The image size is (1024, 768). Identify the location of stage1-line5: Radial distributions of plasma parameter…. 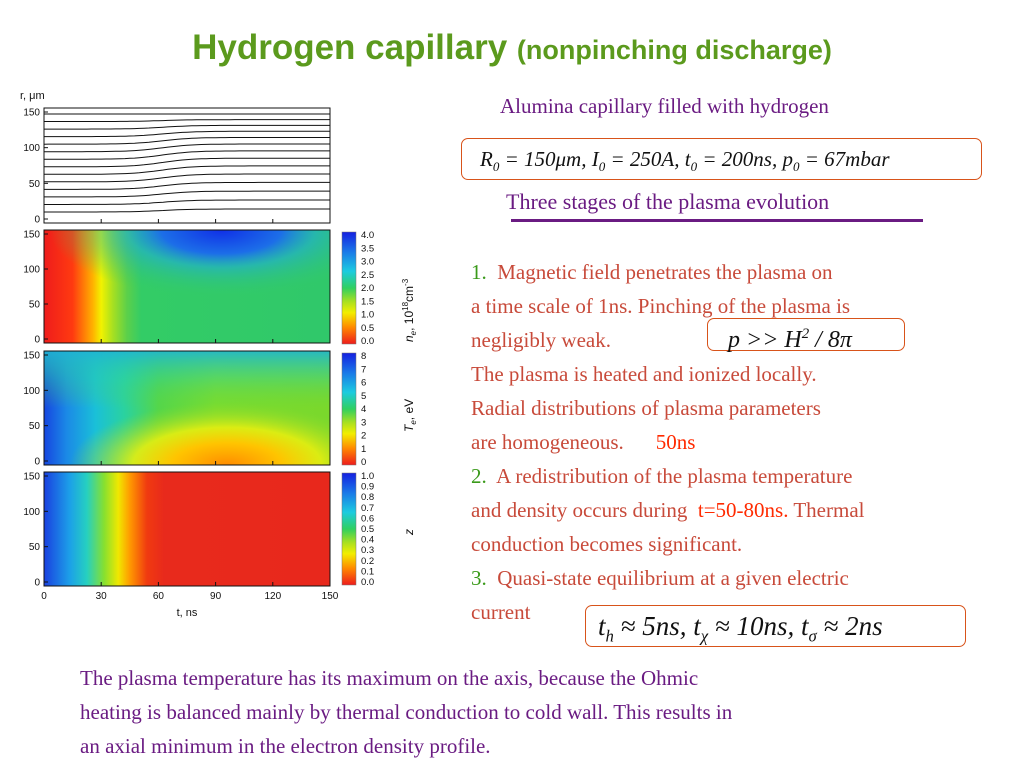
(646, 408).